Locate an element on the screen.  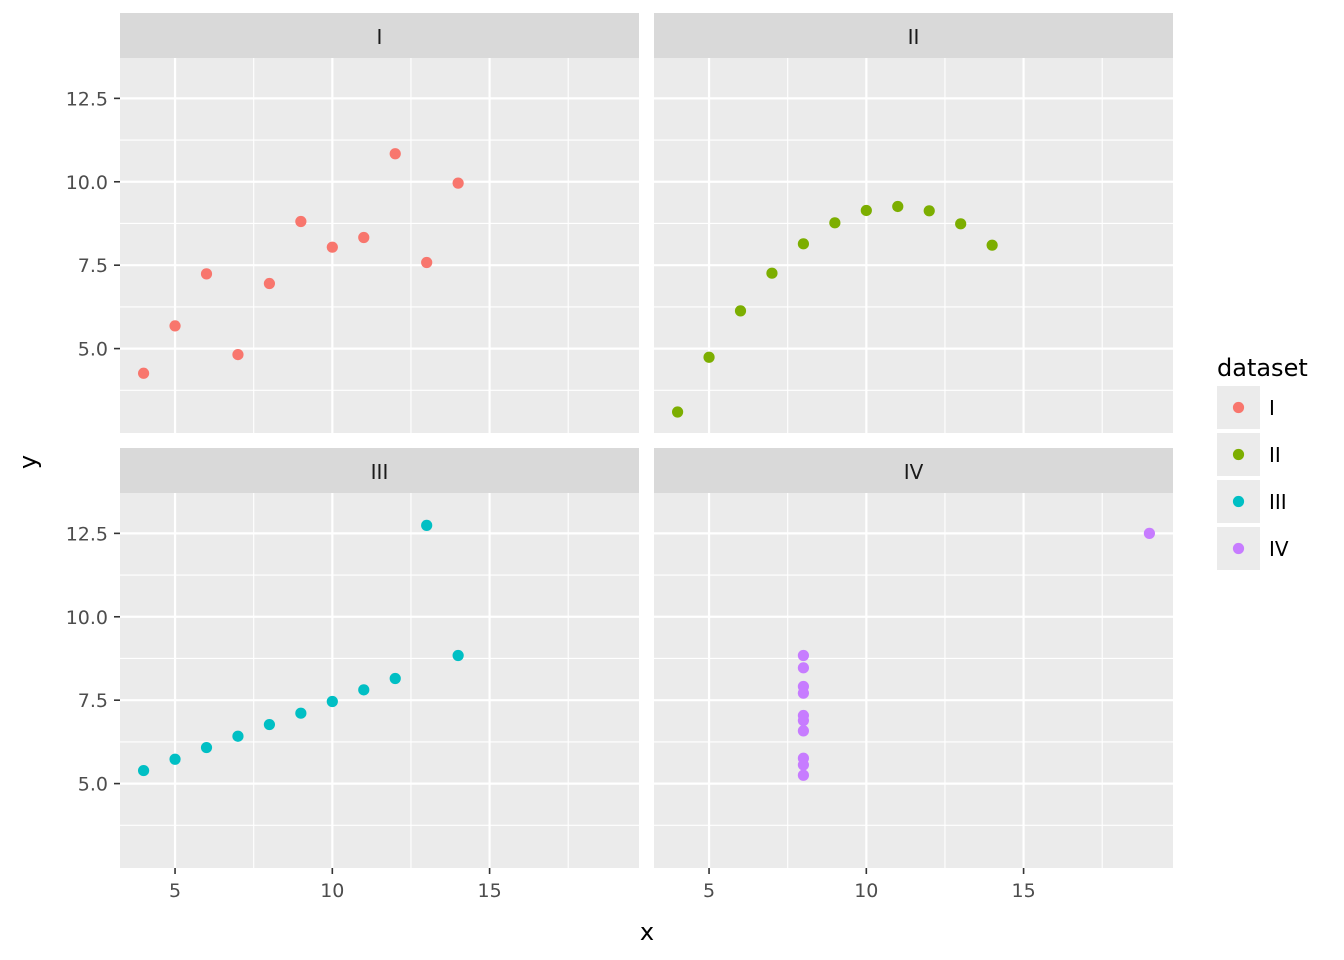
legend-item-I: I is located at coordinates (1246, 407).